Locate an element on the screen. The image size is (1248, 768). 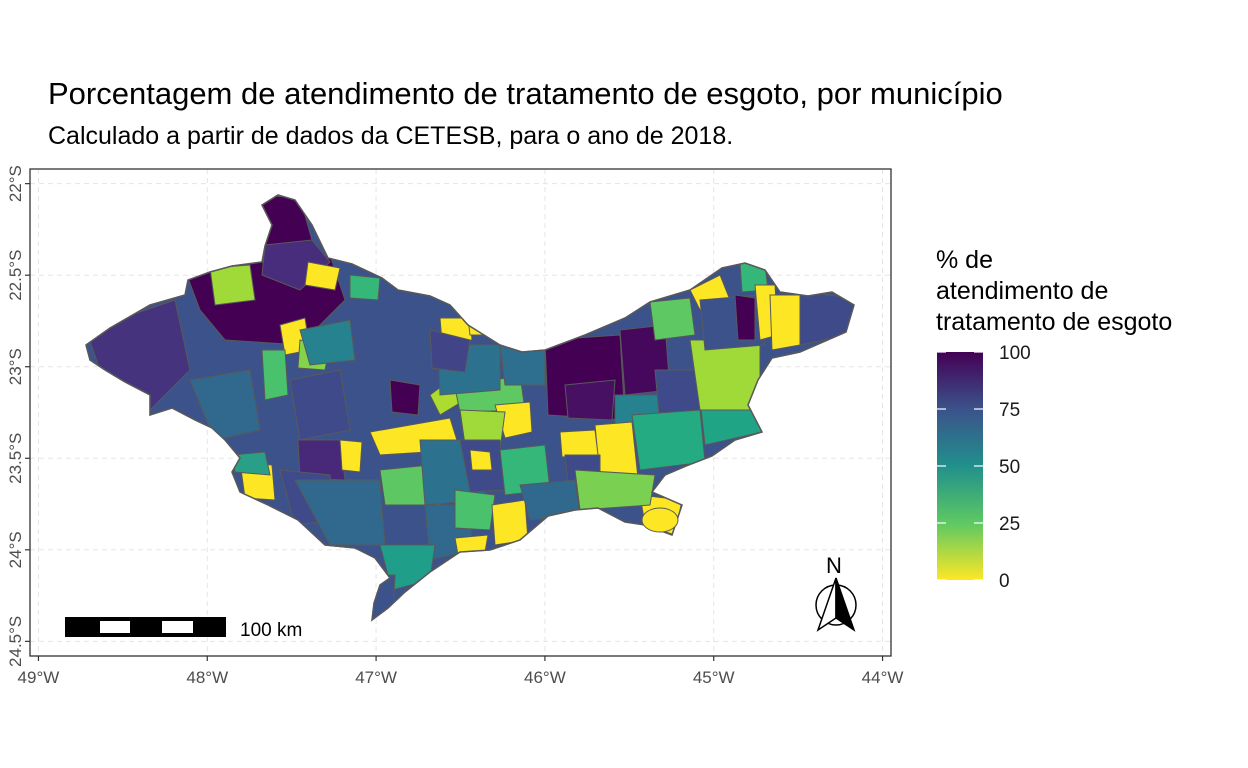
y-tick-label: 22°S is located at coordinates (15, 183).